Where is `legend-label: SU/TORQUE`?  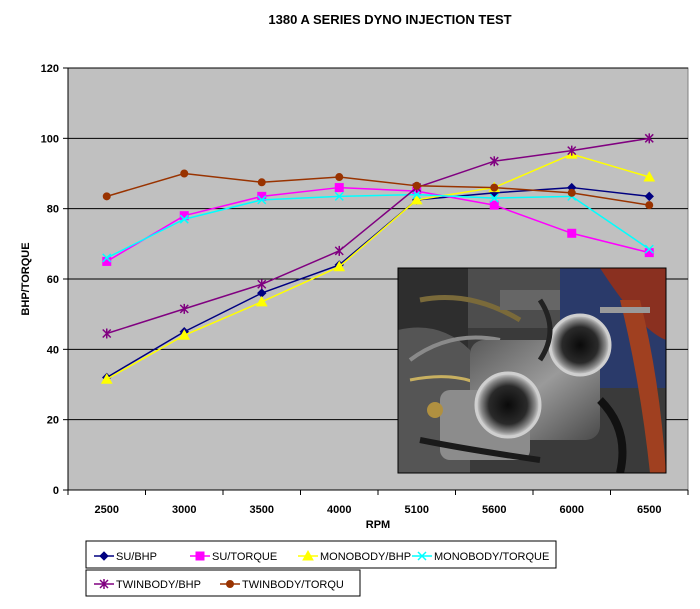
legend-label: SU/TORQUE is located at coordinates (244, 557).